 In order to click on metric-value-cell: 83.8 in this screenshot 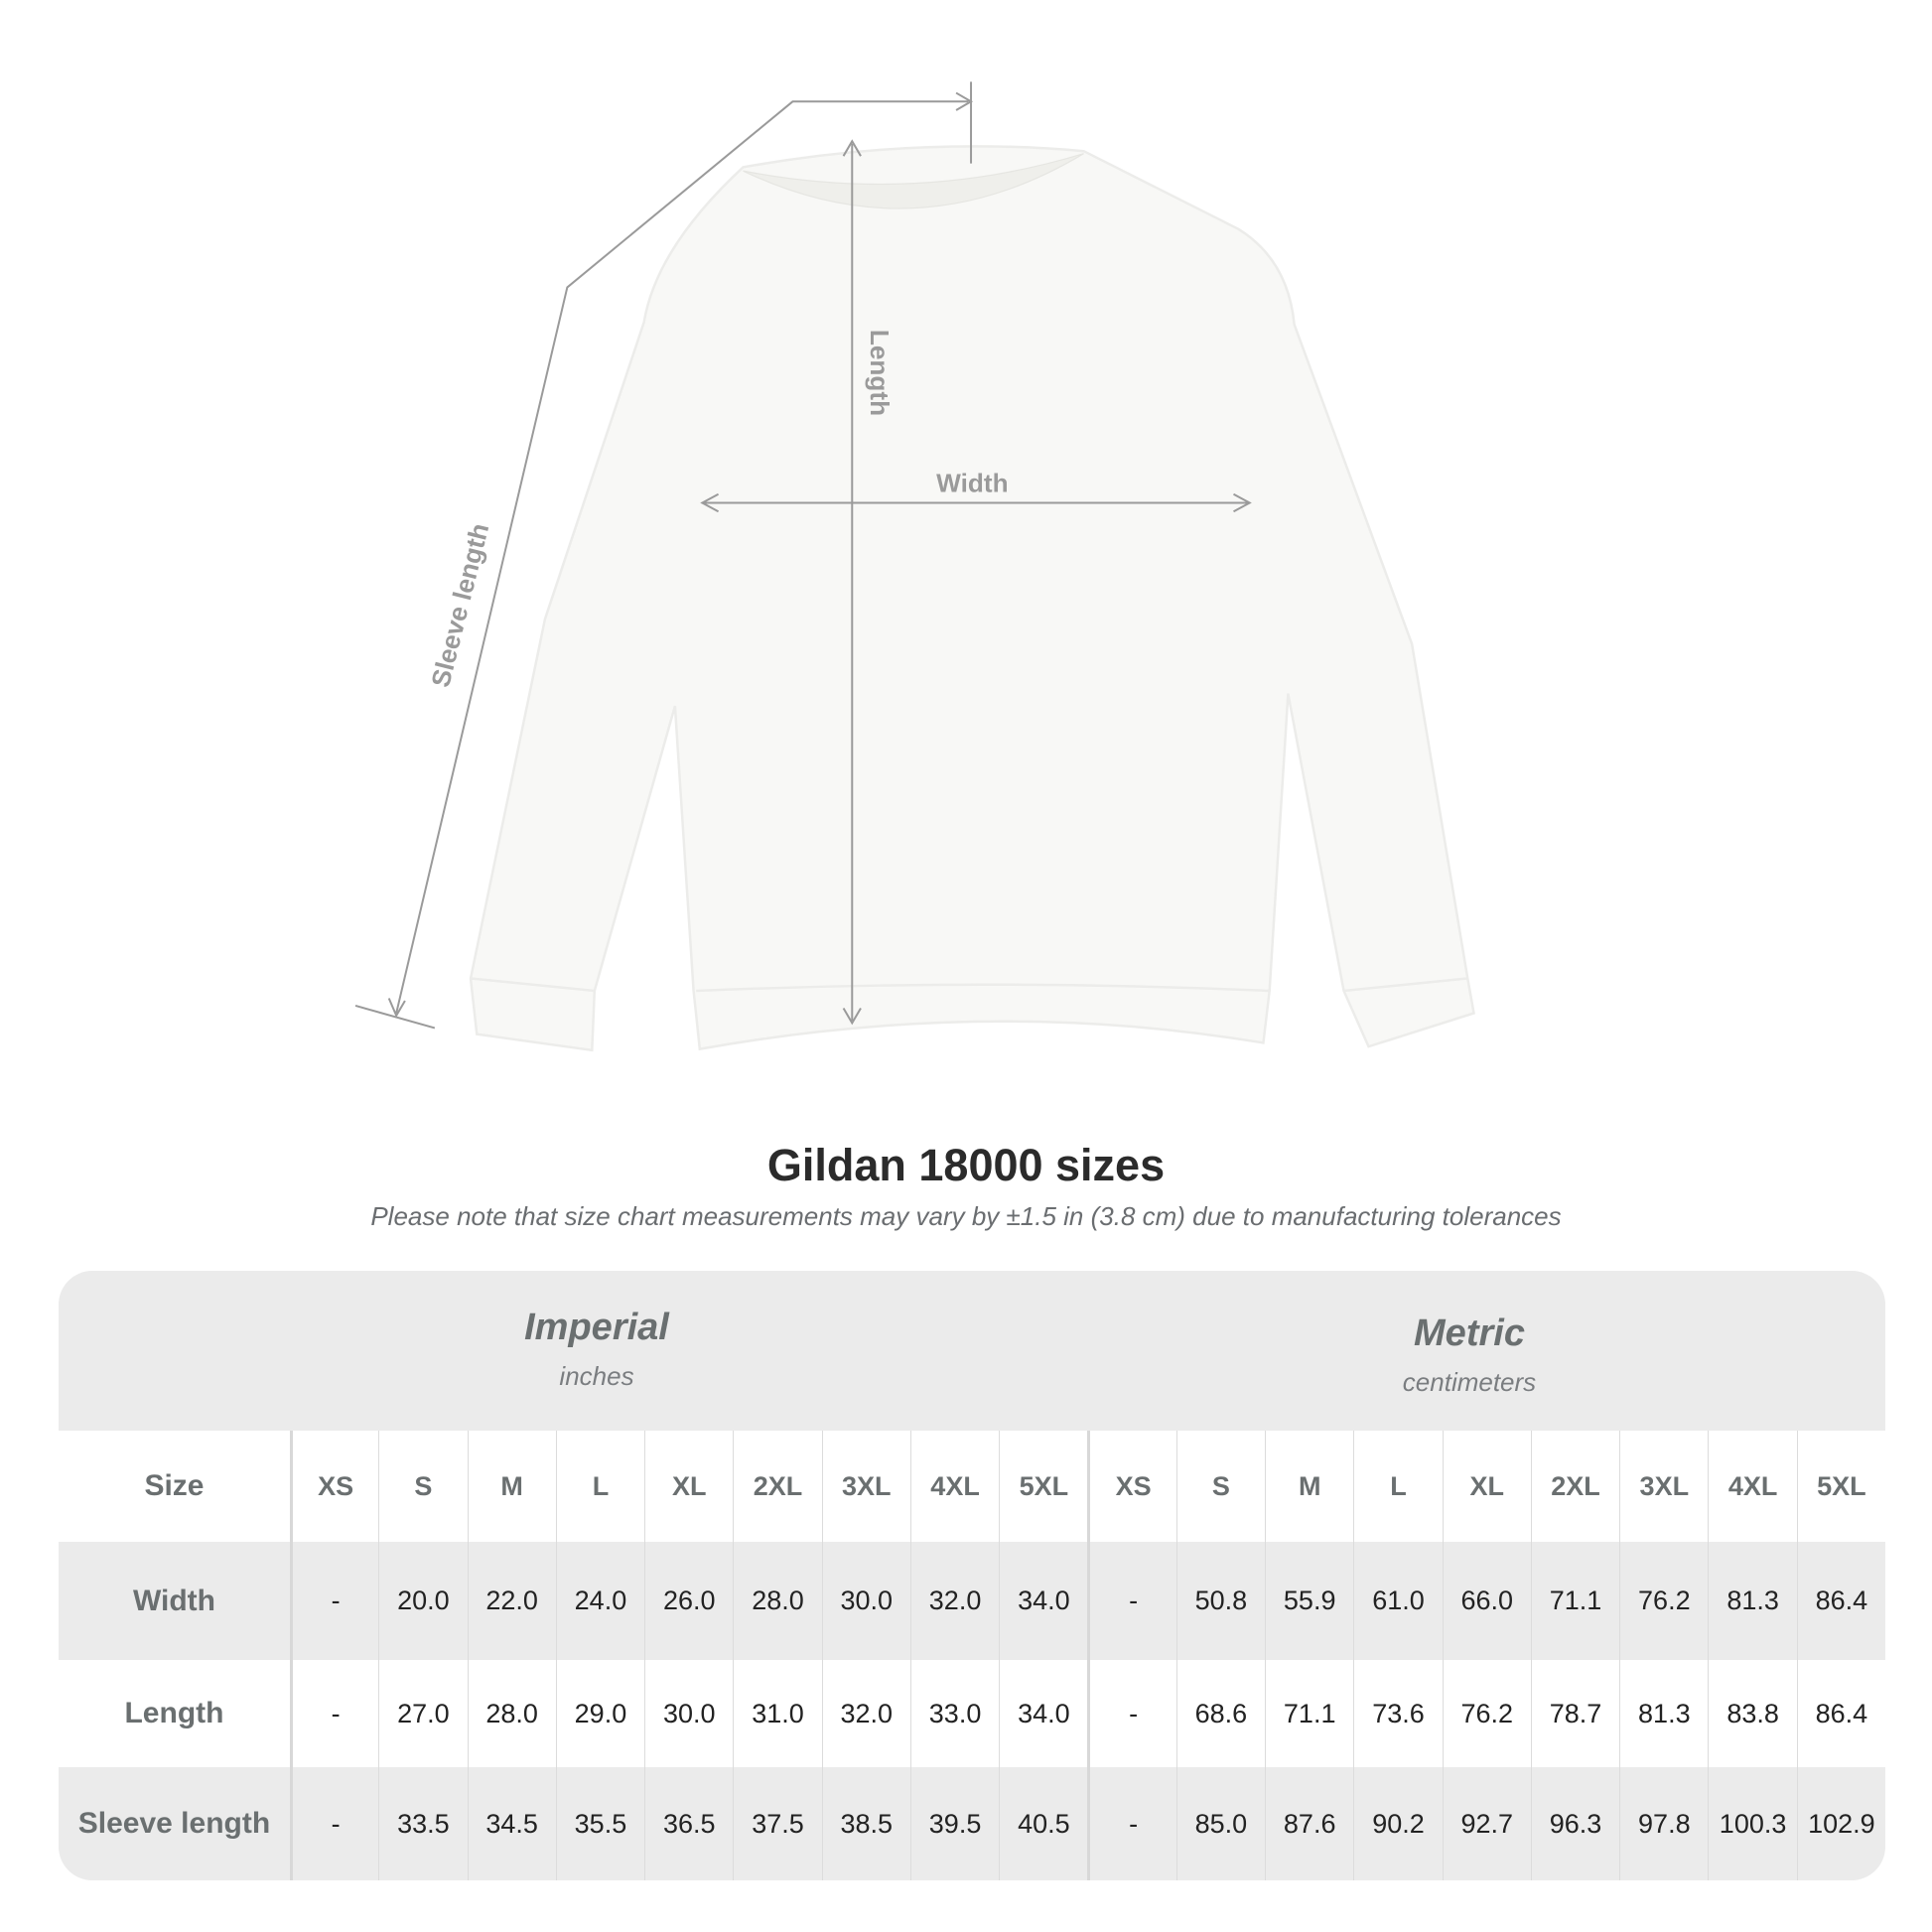, I will do `click(1752, 1714)`.